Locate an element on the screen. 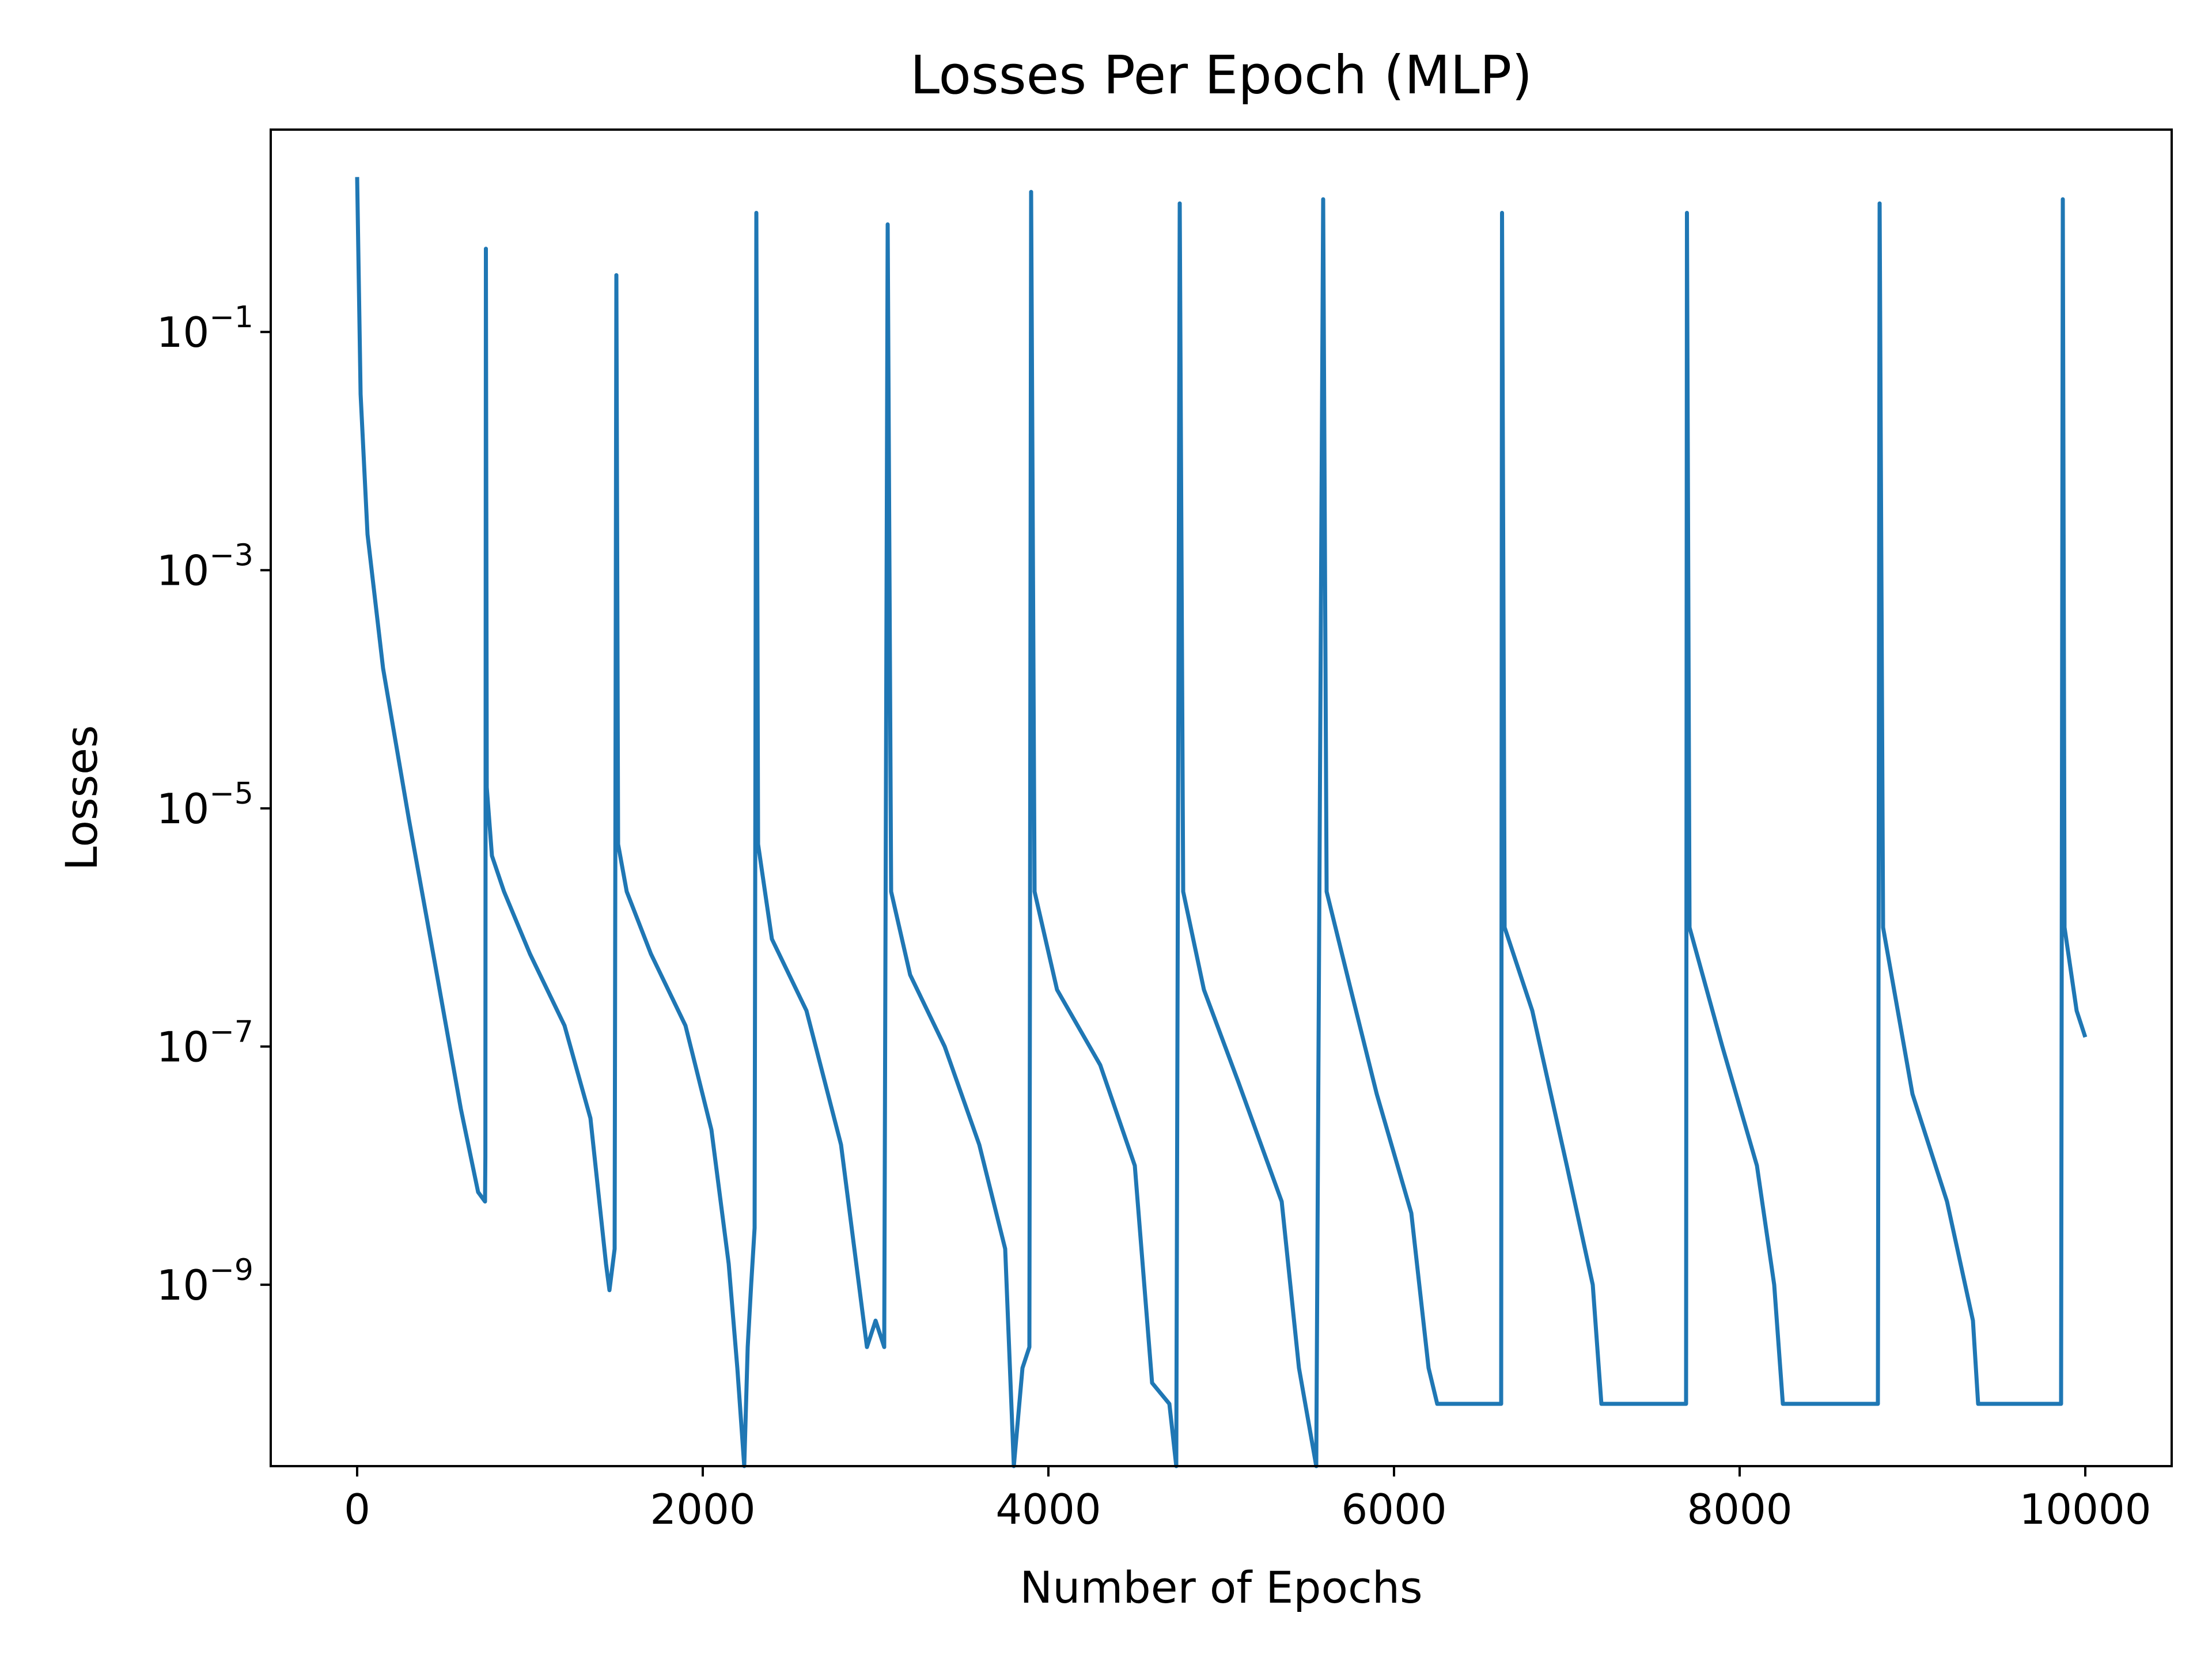 This screenshot has width=2212, height=1662. y-tick-label: 10⁻⁷ is located at coordinates (205, 1043).